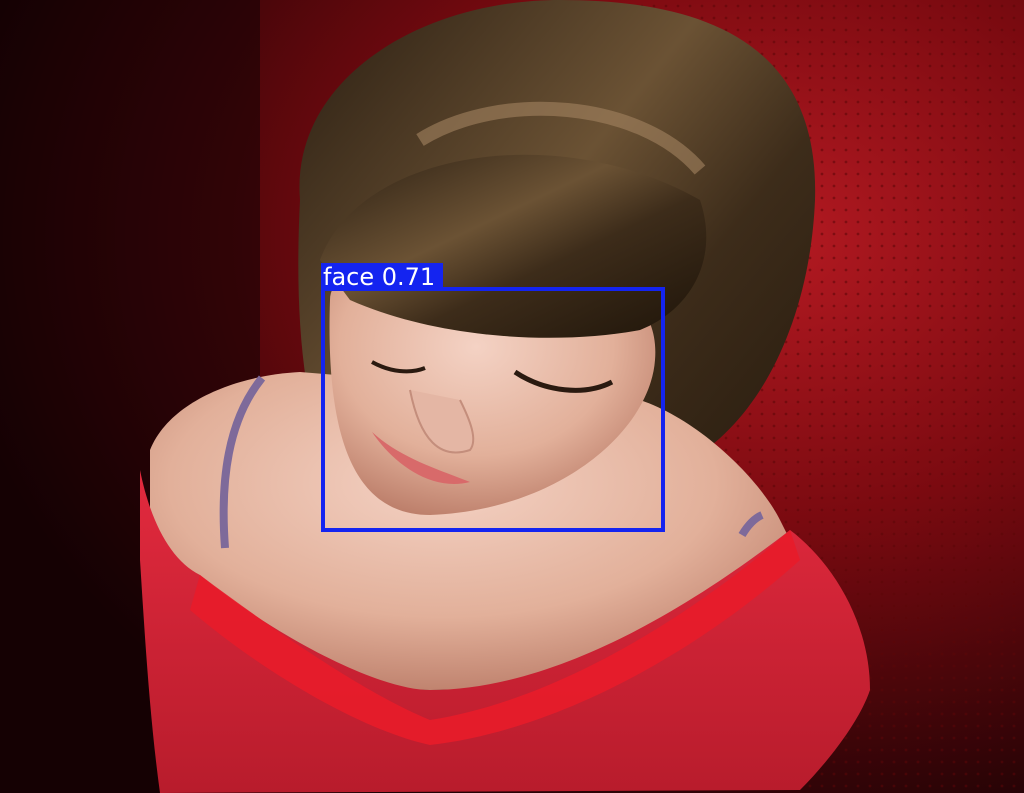  Describe the element at coordinates (493, 409) in the screenshot. I see `face-detection-box` at that location.